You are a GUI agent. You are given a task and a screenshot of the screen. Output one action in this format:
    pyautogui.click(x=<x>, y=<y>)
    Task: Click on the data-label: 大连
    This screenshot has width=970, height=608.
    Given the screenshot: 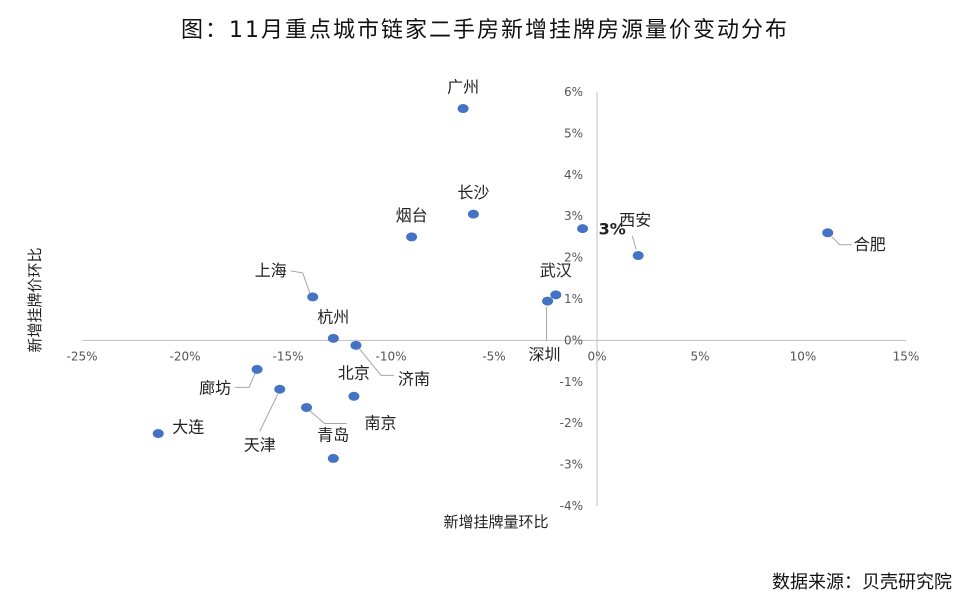 What is the action you would take?
    pyautogui.click(x=188, y=427)
    